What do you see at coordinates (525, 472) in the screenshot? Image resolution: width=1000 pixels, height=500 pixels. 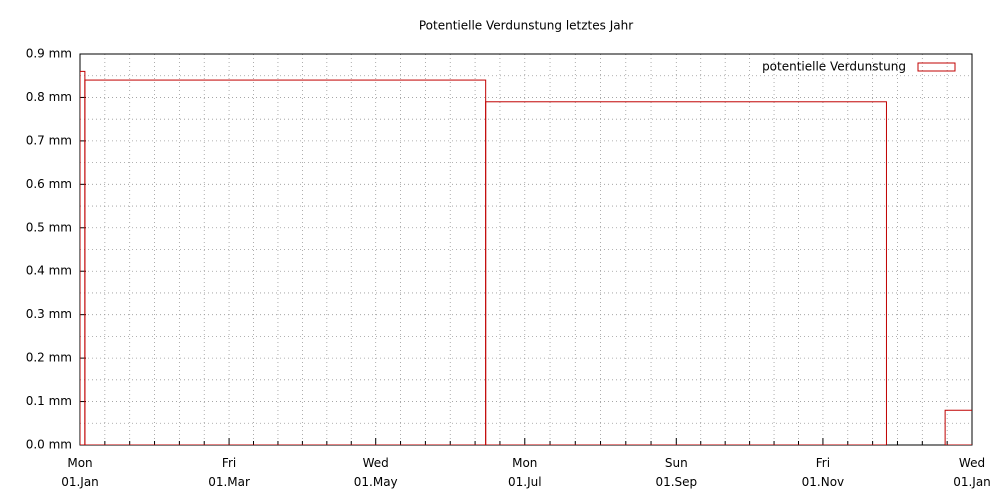 I see `x-tick-label: Mon 01.Jul` at bounding box center [525, 472].